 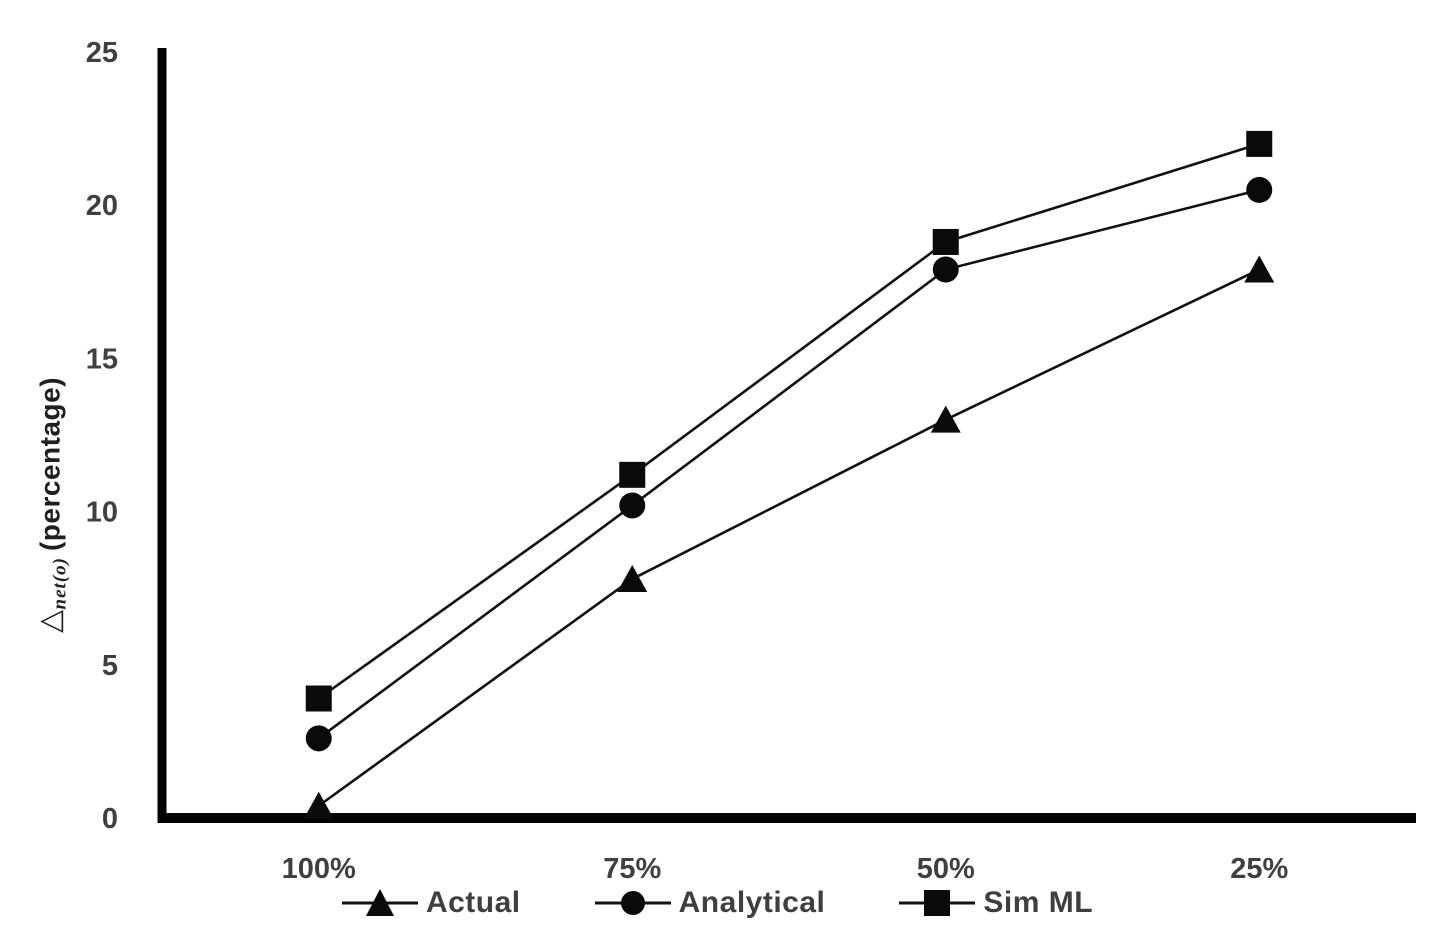 I want to click on x-axis-line, so click(x=786, y=818).